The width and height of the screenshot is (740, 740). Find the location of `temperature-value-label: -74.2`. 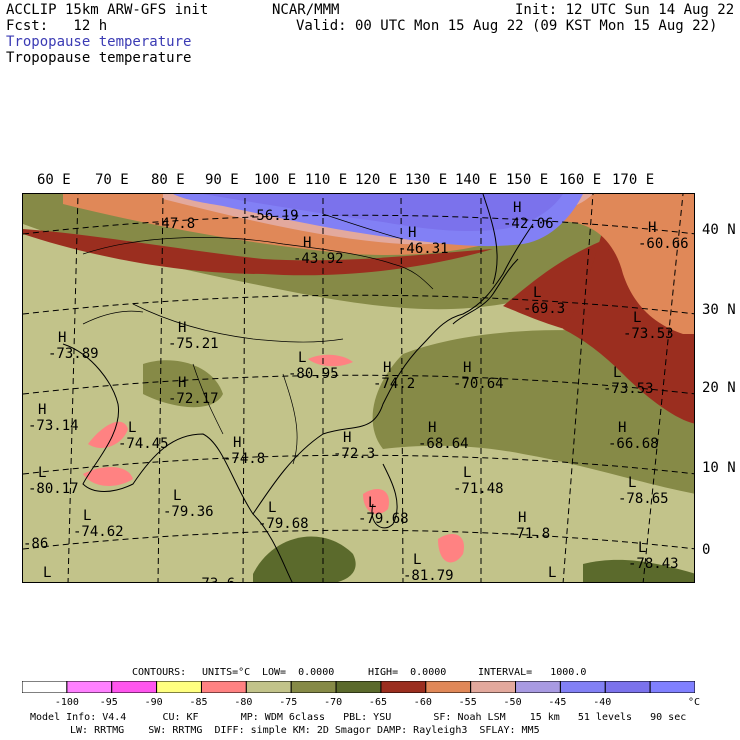

temperature-value-label: -74.2 is located at coordinates (394, 384).